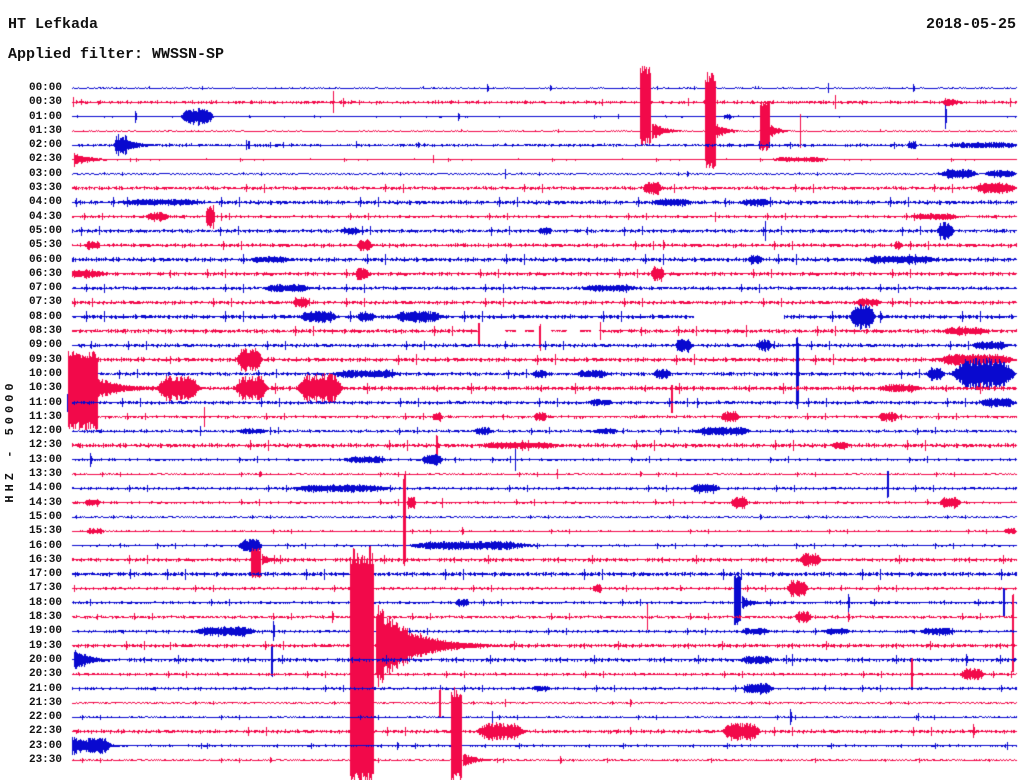  What do you see at coordinates (970, 24) in the screenshot?
I see `date-label: 2018-05-25` at bounding box center [970, 24].